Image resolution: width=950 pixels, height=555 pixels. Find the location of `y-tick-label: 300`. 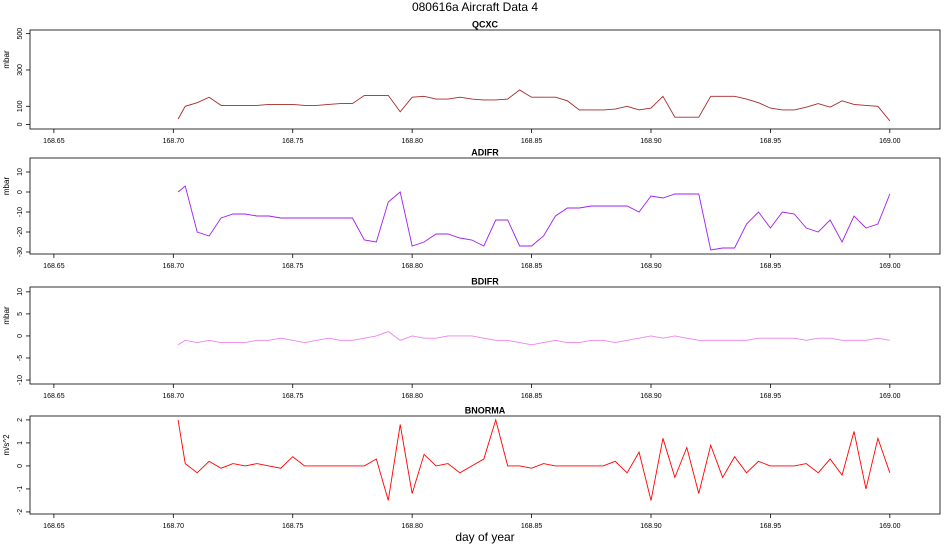

y-tick-label: 300 is located at coordinates (20, 70).